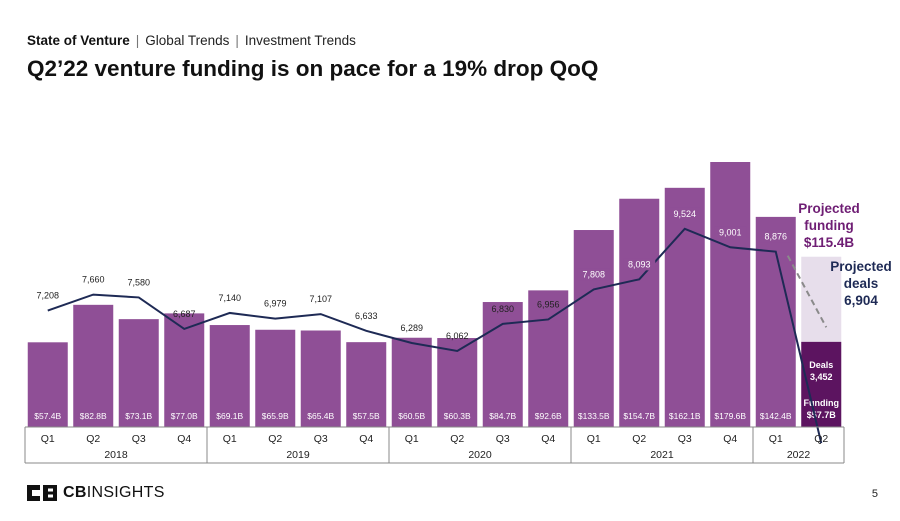 The image size is (900, 521). Describe the element at coordinates (411, 328) in the screenshot. I see `deal-label: 6,289` at that location.